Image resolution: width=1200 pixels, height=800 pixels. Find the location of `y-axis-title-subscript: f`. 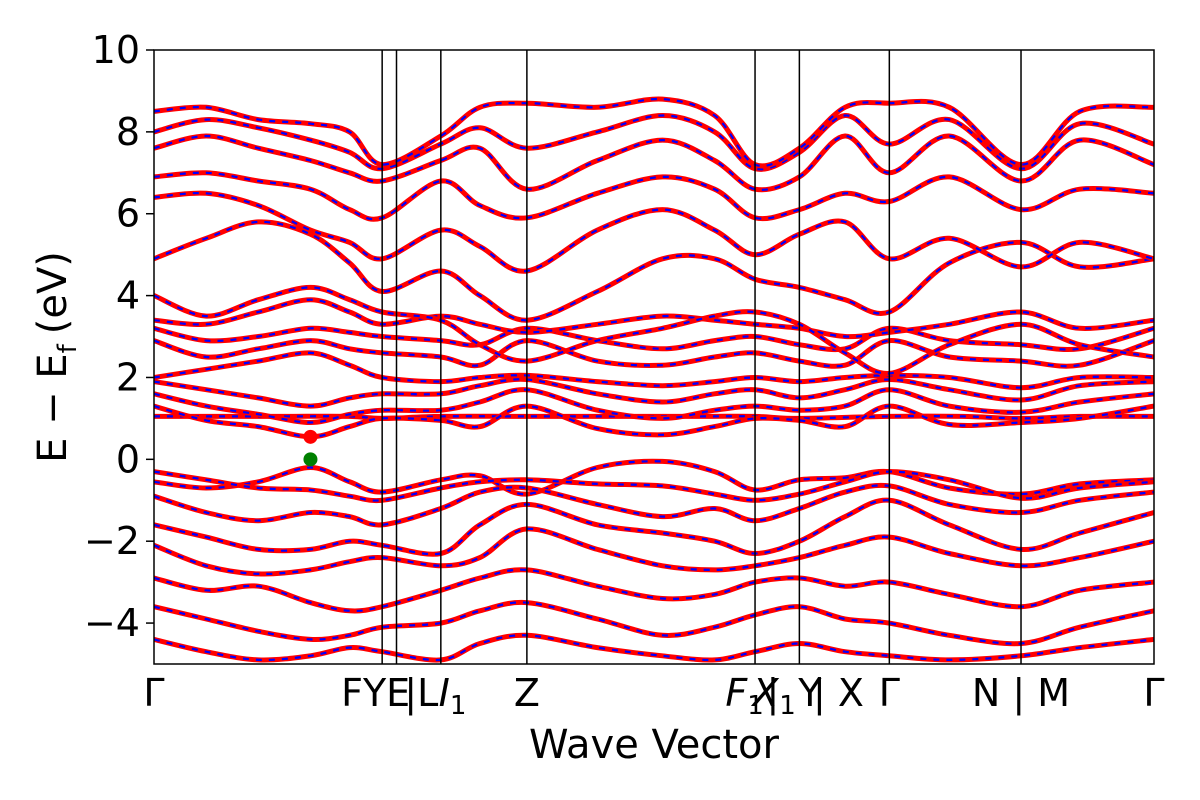

y-axis-title-subscript: f is located at coordinates (68, 348).